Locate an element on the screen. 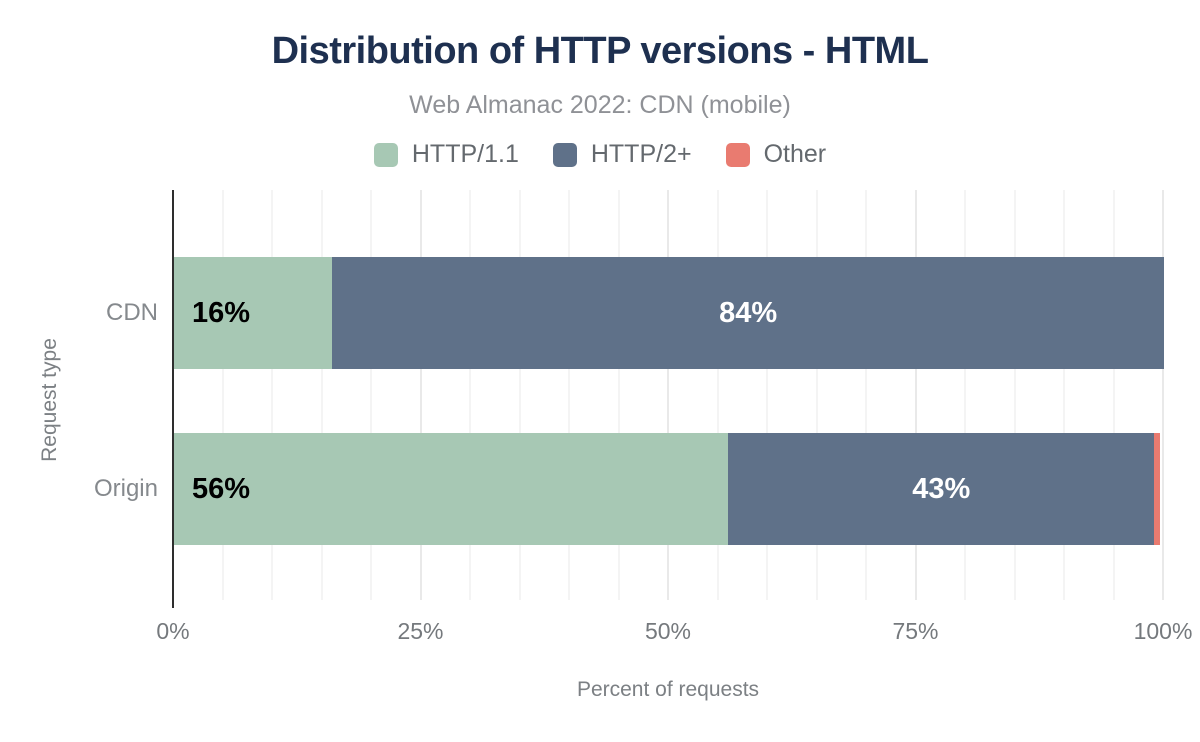 The image size is (1200, 742). y-category-label-cdn: CDN is located at coordinates (132, 312).